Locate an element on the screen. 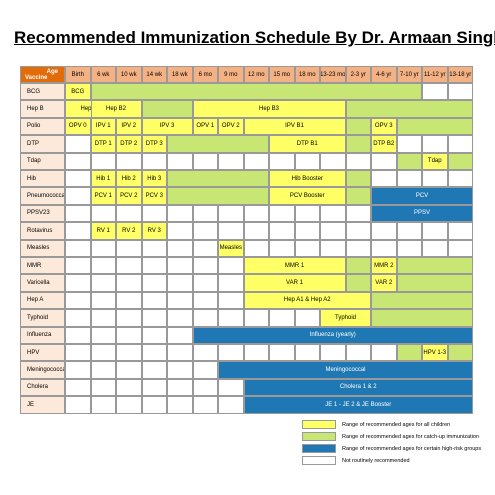 This screenshot has height=495, width=495. schedule-range-bar: Meningococcal is located at coordinates (345, 370).